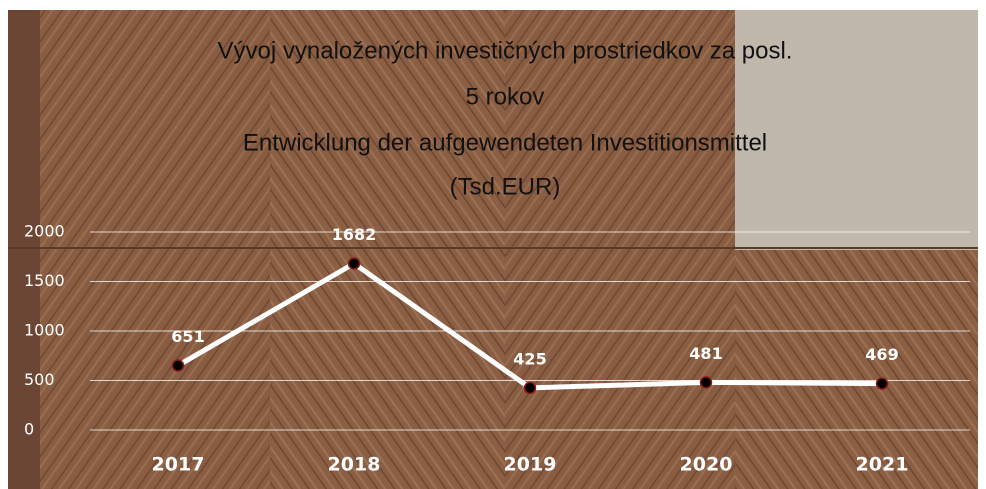 This screenshot has height=489, width=986. What do you see at coordinates (187, 336) in the screenshot?
I see `data-label: 651` at bounding box center [187, 336].